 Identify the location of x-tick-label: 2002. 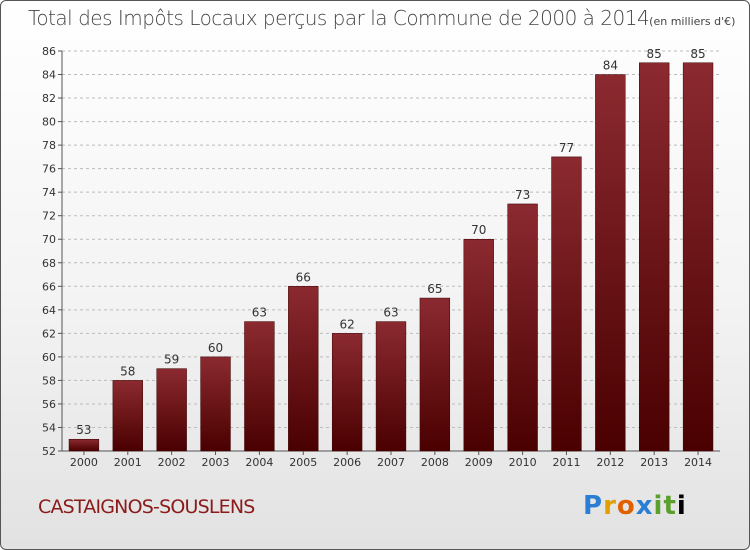
(172, 462).